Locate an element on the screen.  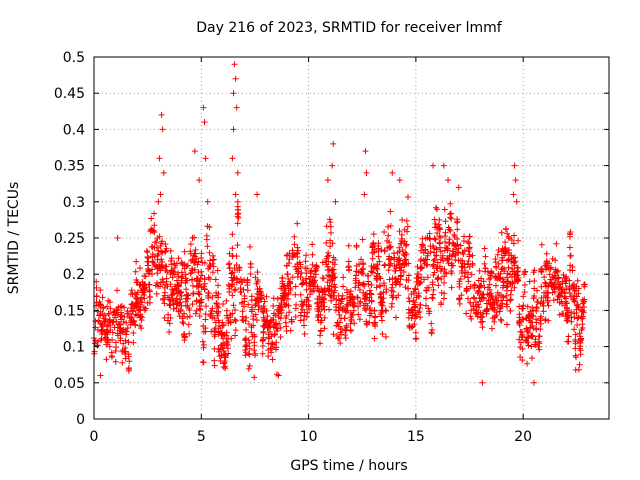
x-tick-label: 15 is located at coordinates (416, 437).